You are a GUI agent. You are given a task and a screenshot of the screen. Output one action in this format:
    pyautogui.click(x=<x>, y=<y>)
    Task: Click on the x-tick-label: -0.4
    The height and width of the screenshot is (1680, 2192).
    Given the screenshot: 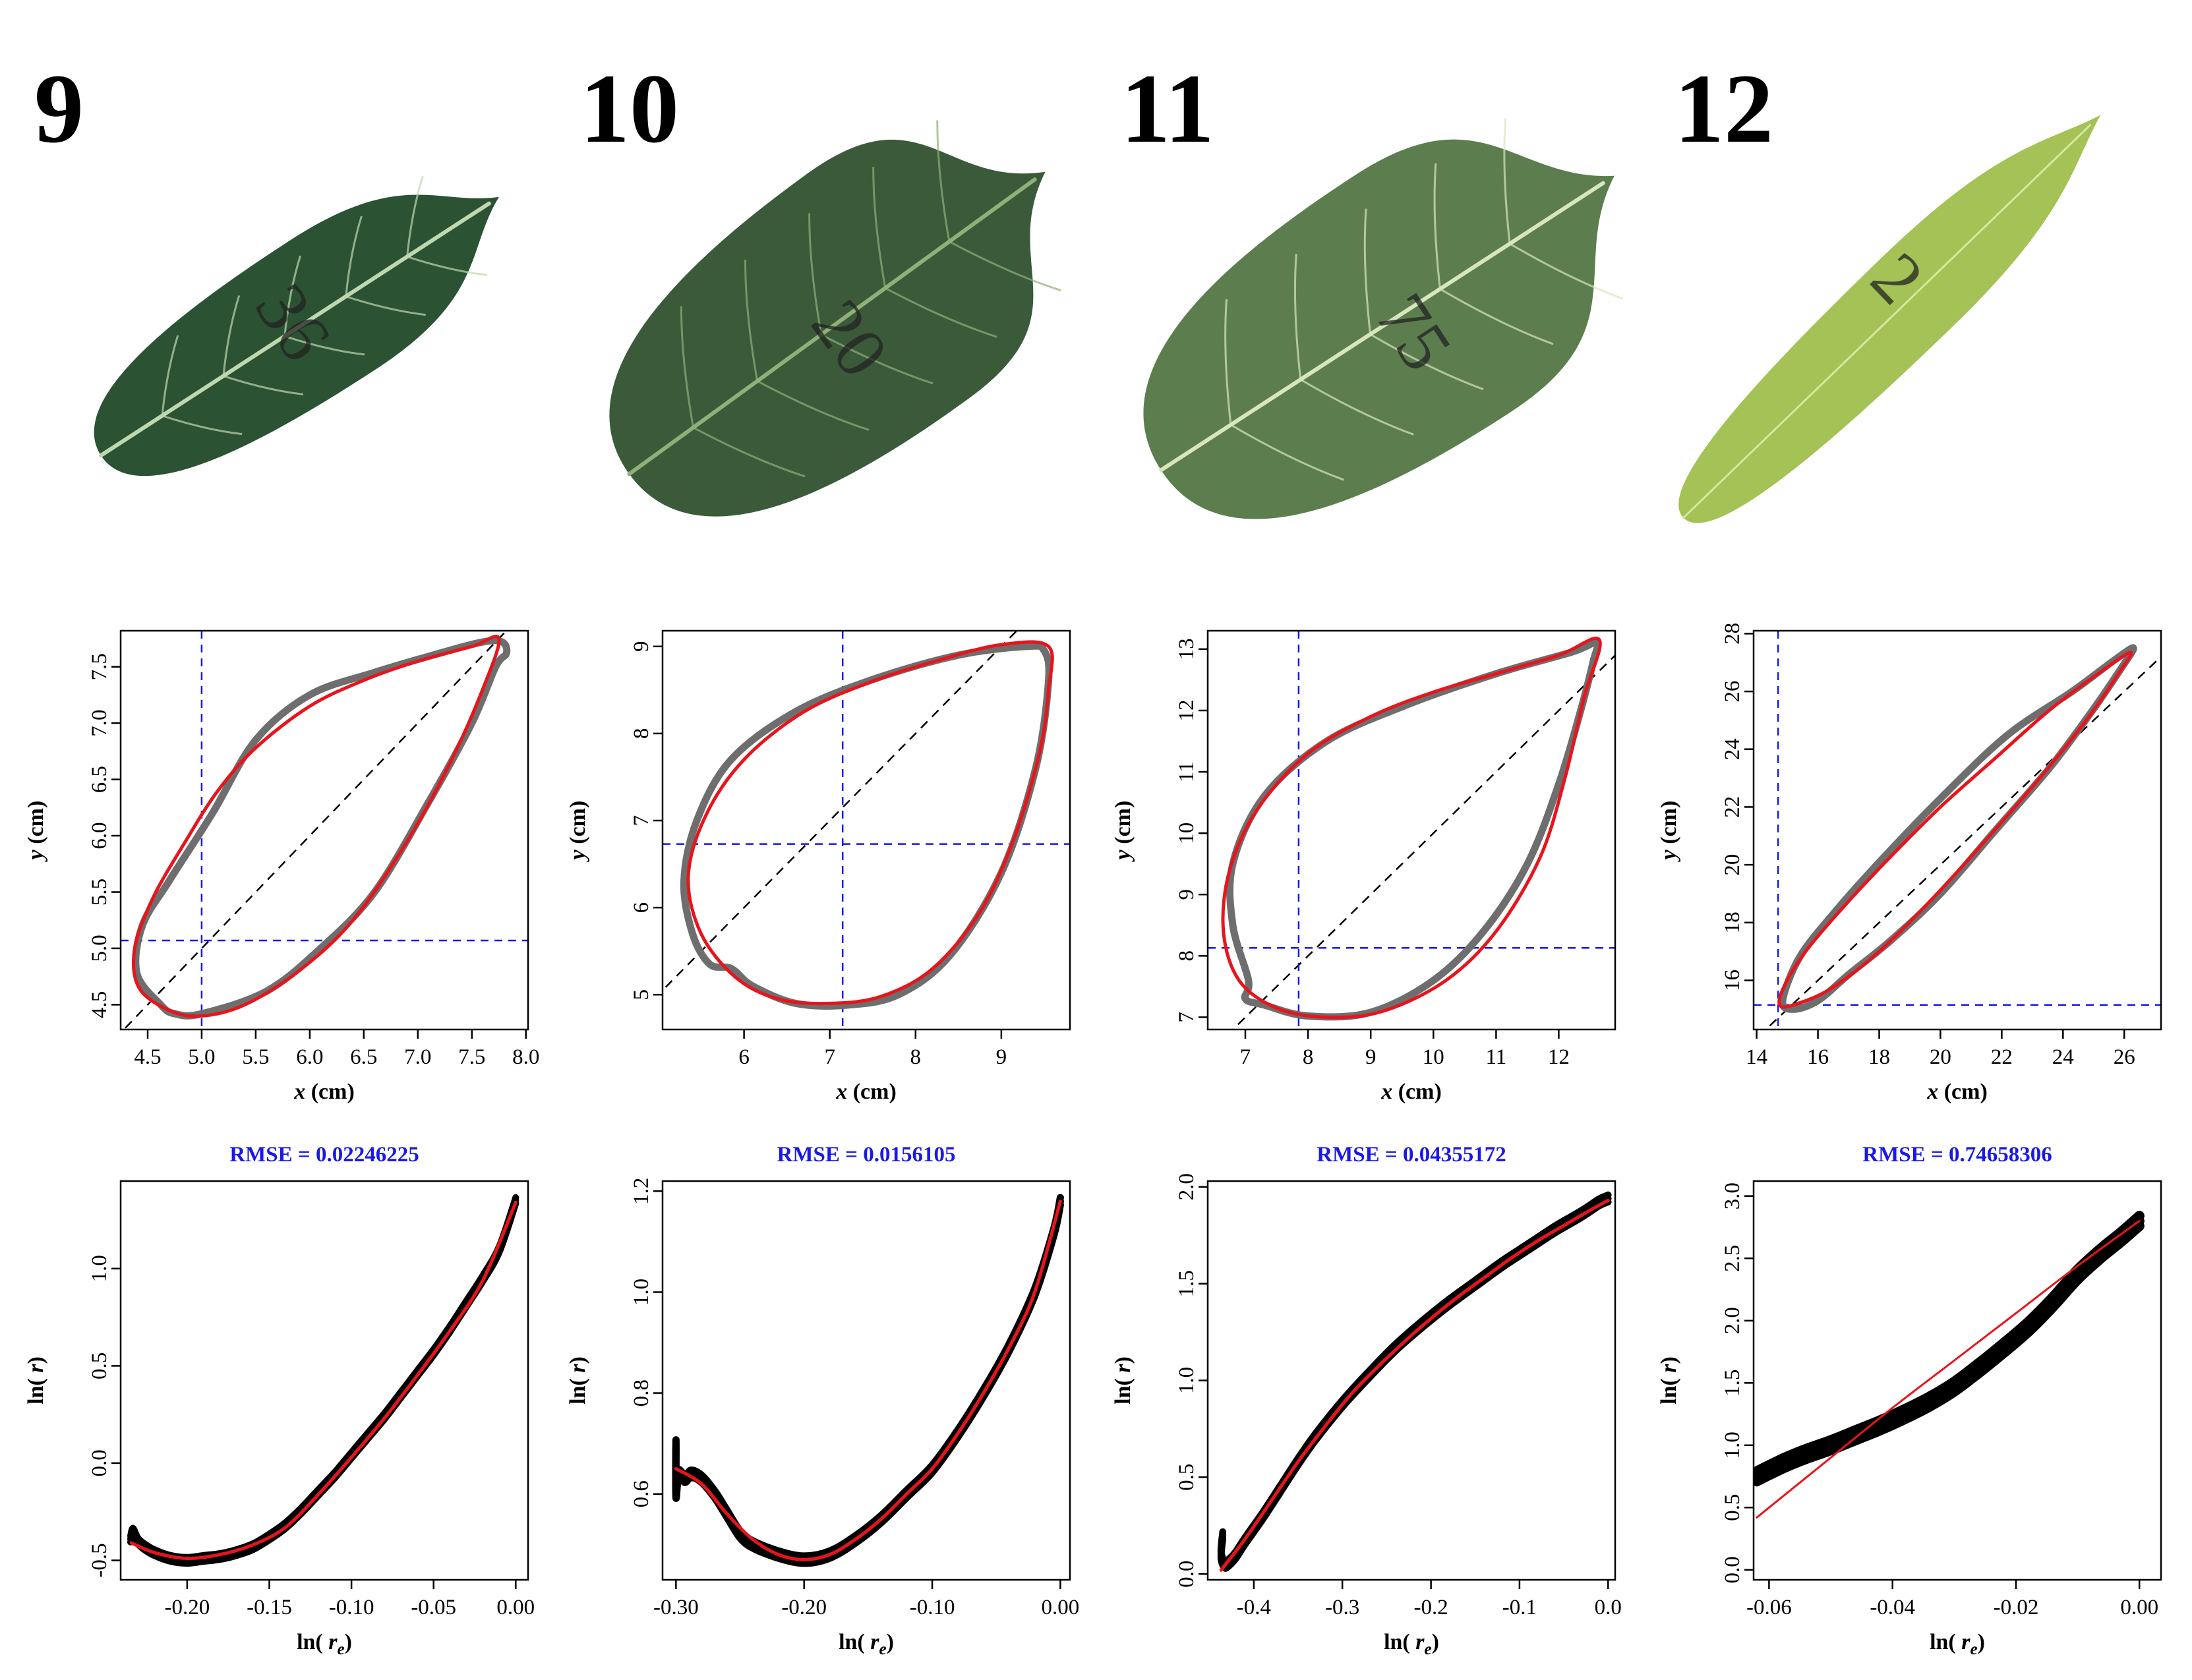 What is the action you would take?
    pyautogui.click(x=1254, y=1607)
    